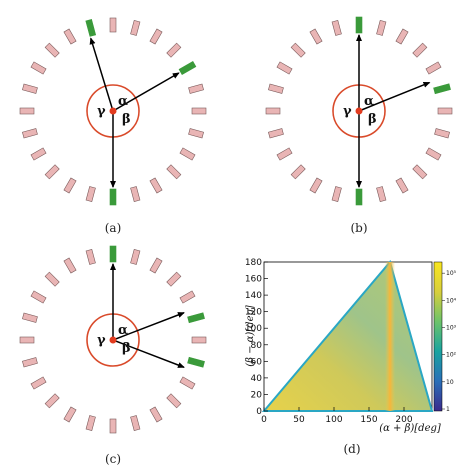 The height and width of the screenshot is (470, 474). What do you see at coordinates (438, 336) in the screenshot?
I see `colorbar` at bounding box center [438, 336].